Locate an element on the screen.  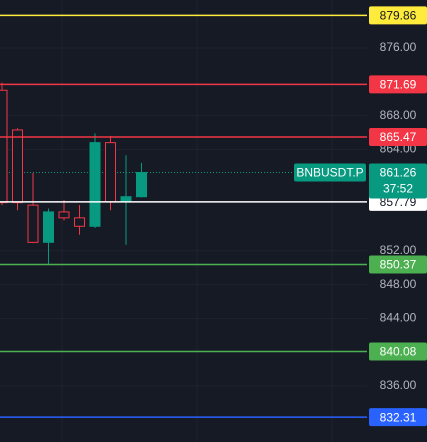
y-tick-label: 876.00 is located at coordinates (398, 47).